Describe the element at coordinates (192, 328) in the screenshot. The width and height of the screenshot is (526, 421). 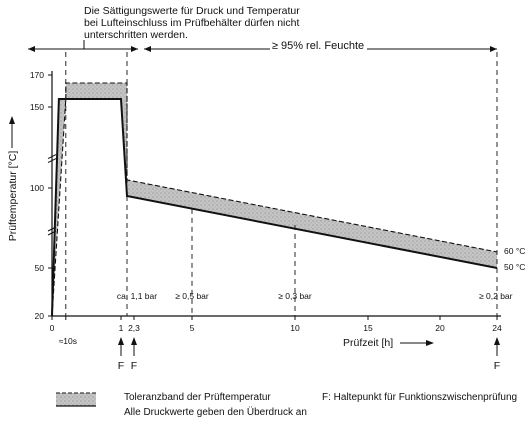
I see `x-tick-label-3: 5` at that location.